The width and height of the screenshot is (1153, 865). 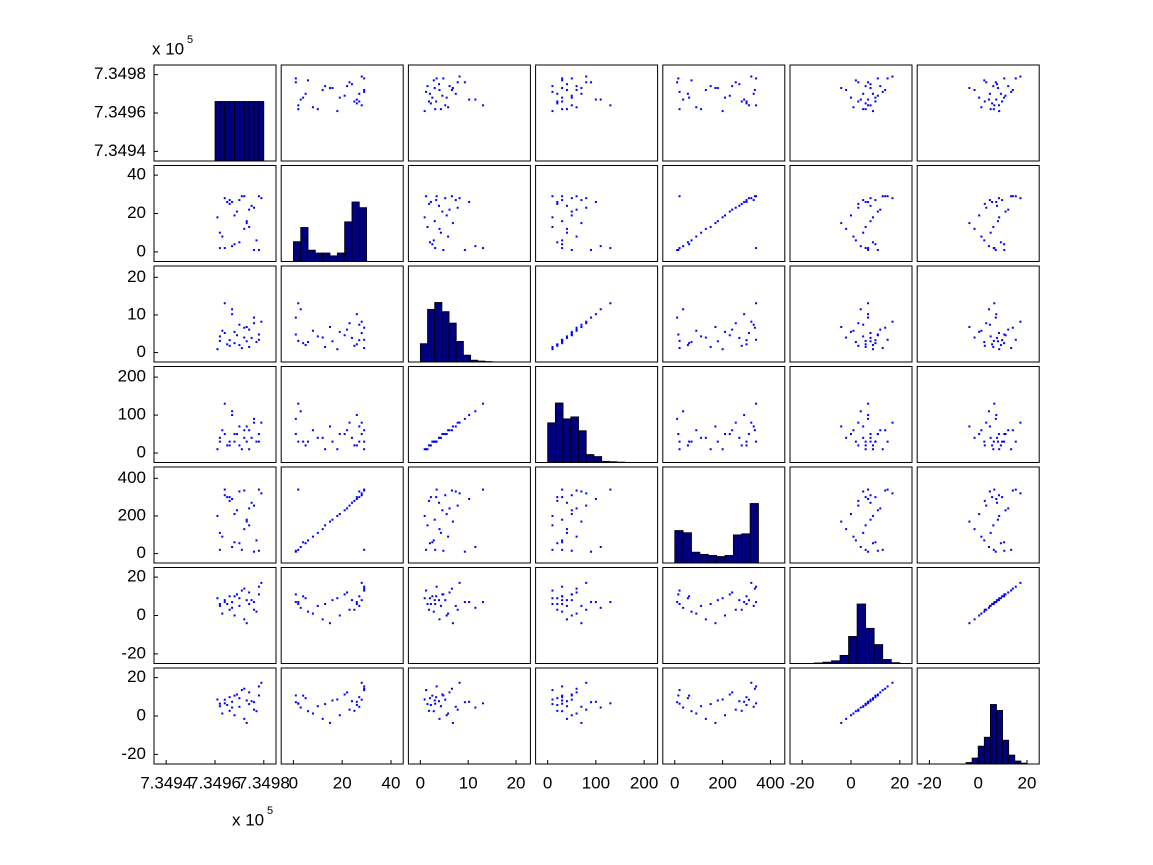 I want to click on y-tick-label: 7.3498, so click(x=120, y=73).